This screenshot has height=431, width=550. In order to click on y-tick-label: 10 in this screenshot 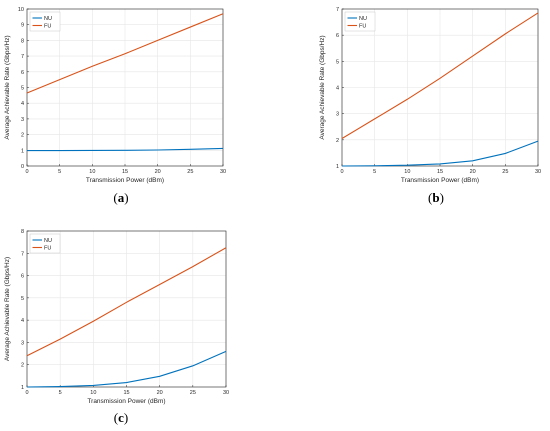, I will do `click(21, 10)`.